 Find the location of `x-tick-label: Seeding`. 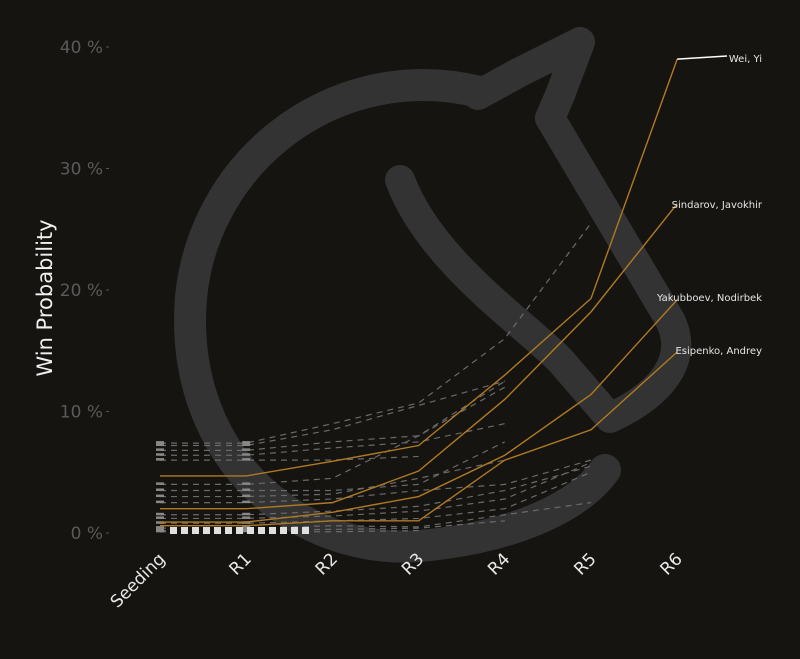

x-tick-label: Seeding is located at coordinates (138, 580).